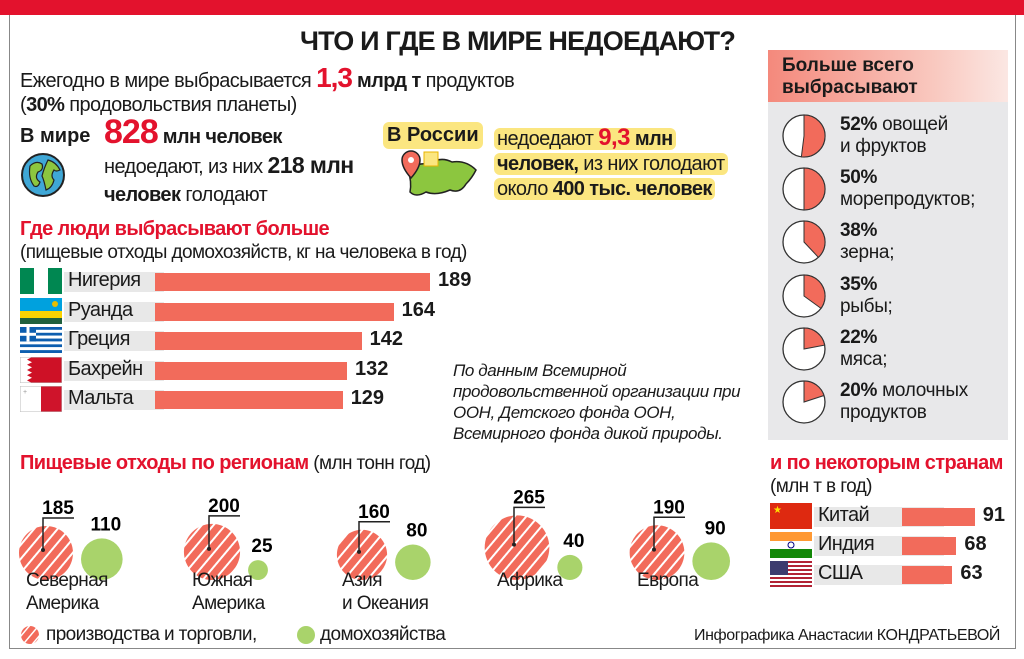  I want to click on pie-pct: 20%, so click(859, 390).